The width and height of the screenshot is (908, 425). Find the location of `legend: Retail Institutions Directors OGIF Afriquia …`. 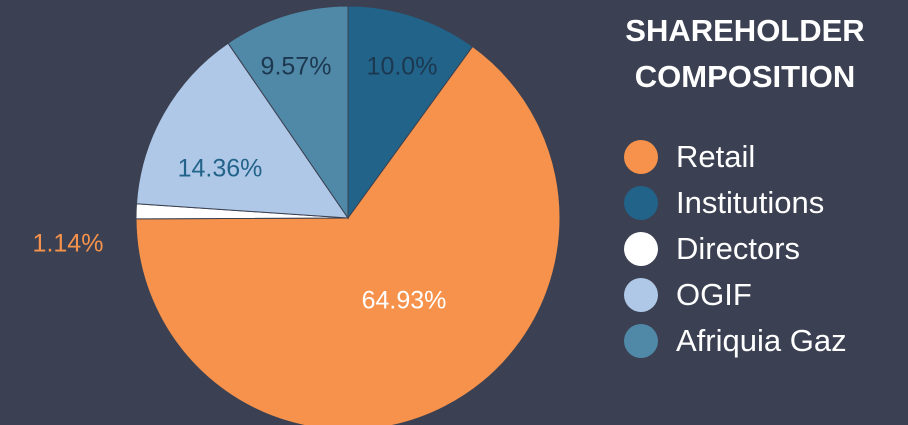

legend: Retail Institutions Directors OGIF Afriquia … is located at coordinates (735, 249).